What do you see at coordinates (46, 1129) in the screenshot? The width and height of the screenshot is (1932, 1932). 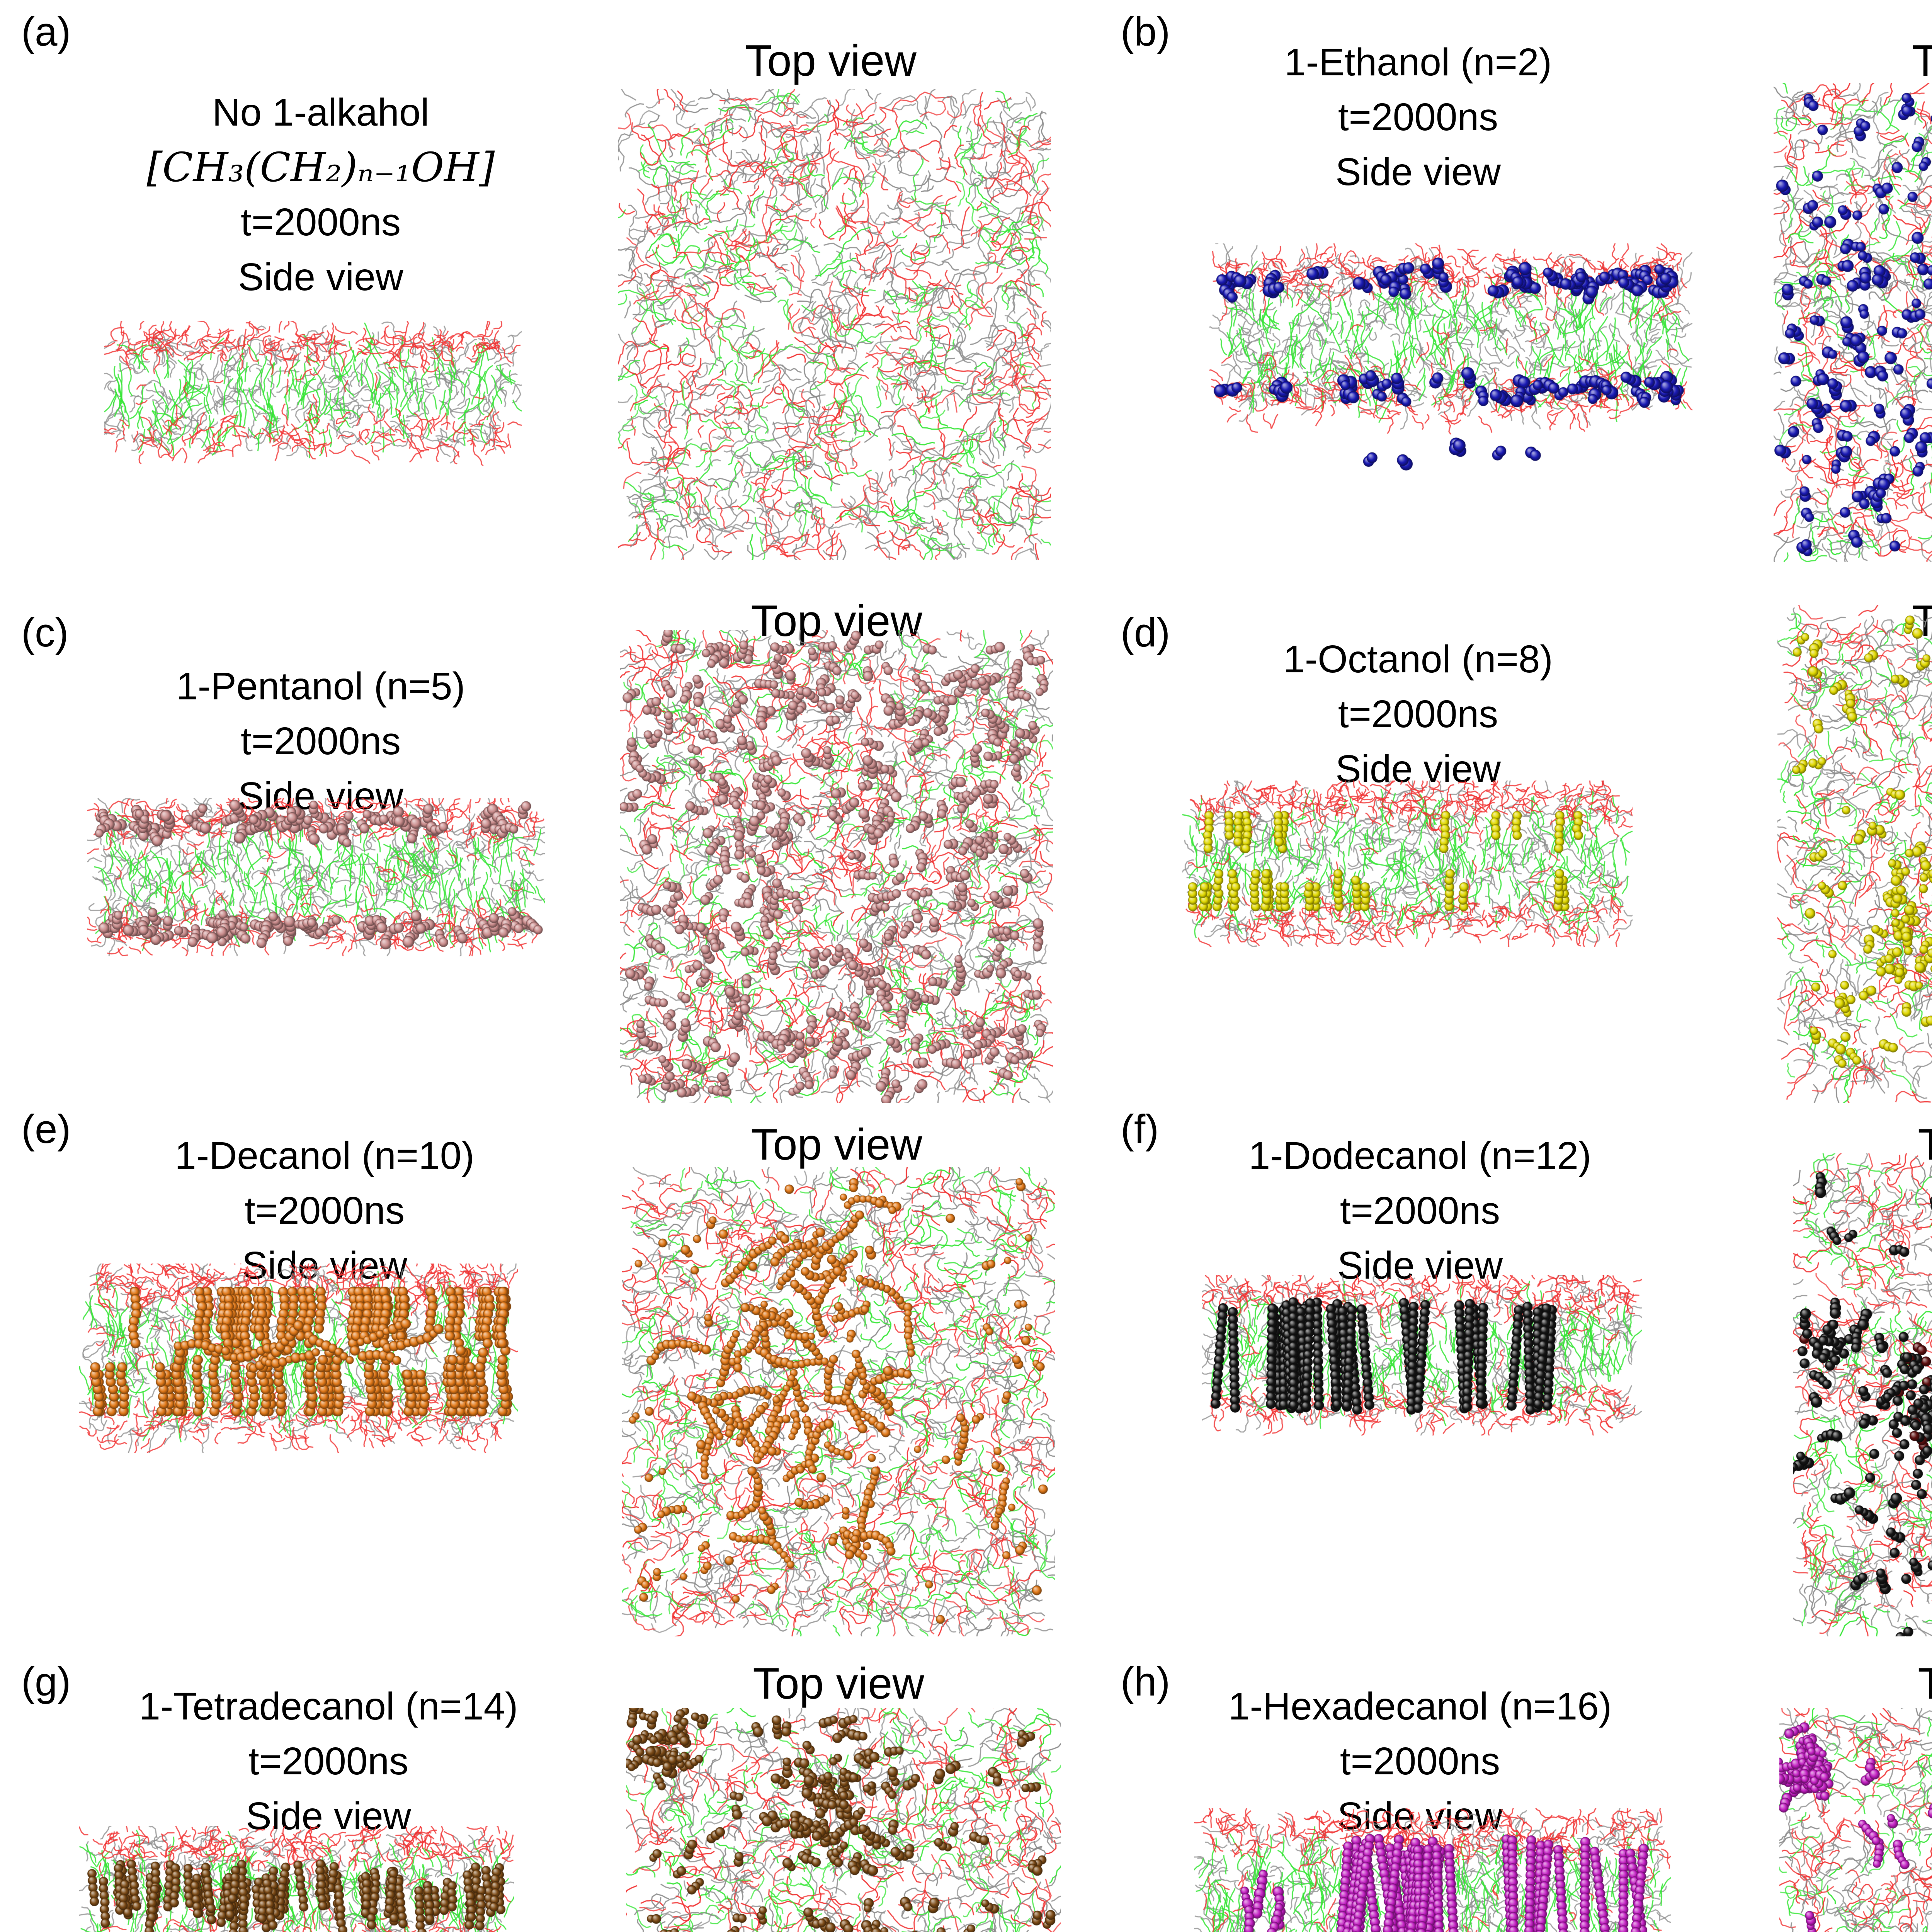 I see `panel-letter: (e)` at bounding box center [46, 1129].